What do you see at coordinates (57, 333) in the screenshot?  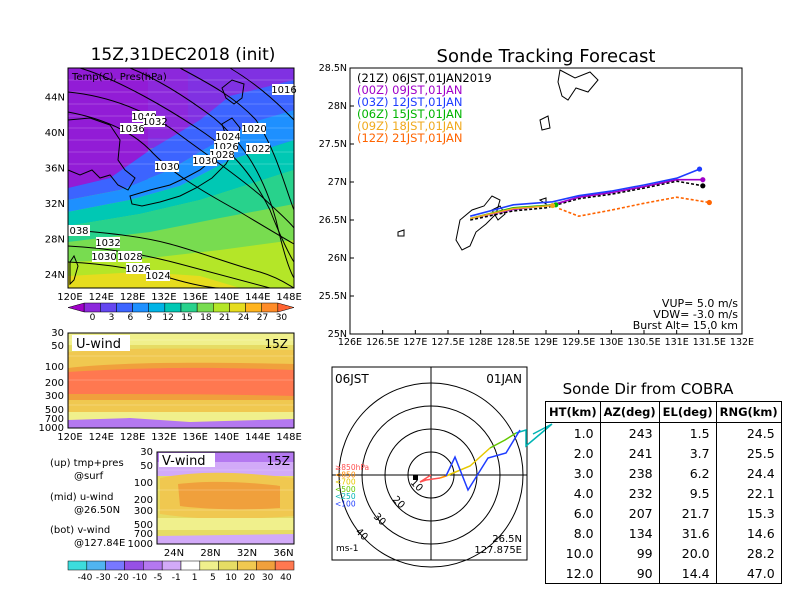 I see `pressure-tick-label: 30` at bounding box center [57, 333].